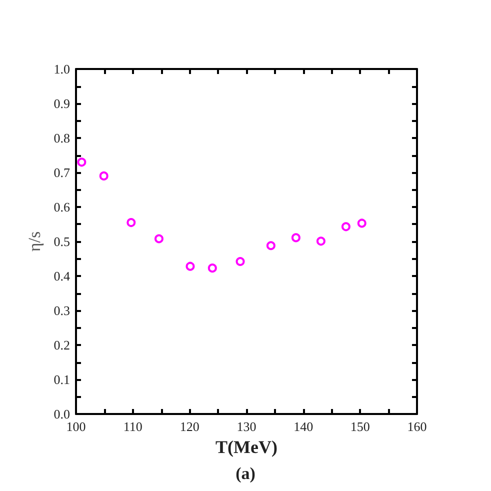 Image resolution: width=491 pixels, height=491 pixels. Describe the element at coordinates (62, 414) in the screenshot. I see `y-tick-label: 0.0` at that location.